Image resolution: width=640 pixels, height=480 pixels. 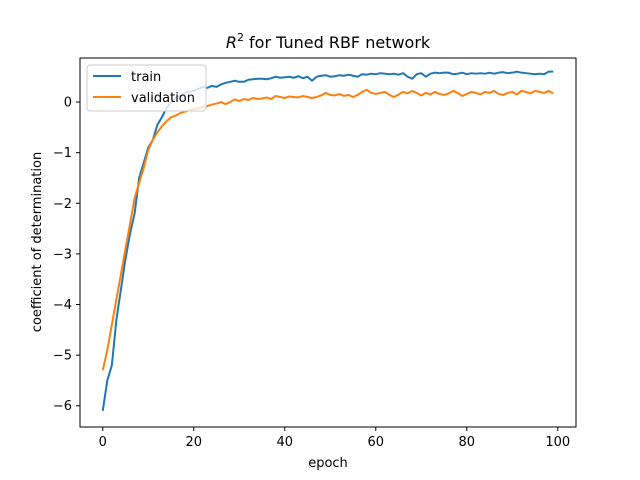 I want to click on y-axis-label: coefficient of determination, so click(x=37, y=242).